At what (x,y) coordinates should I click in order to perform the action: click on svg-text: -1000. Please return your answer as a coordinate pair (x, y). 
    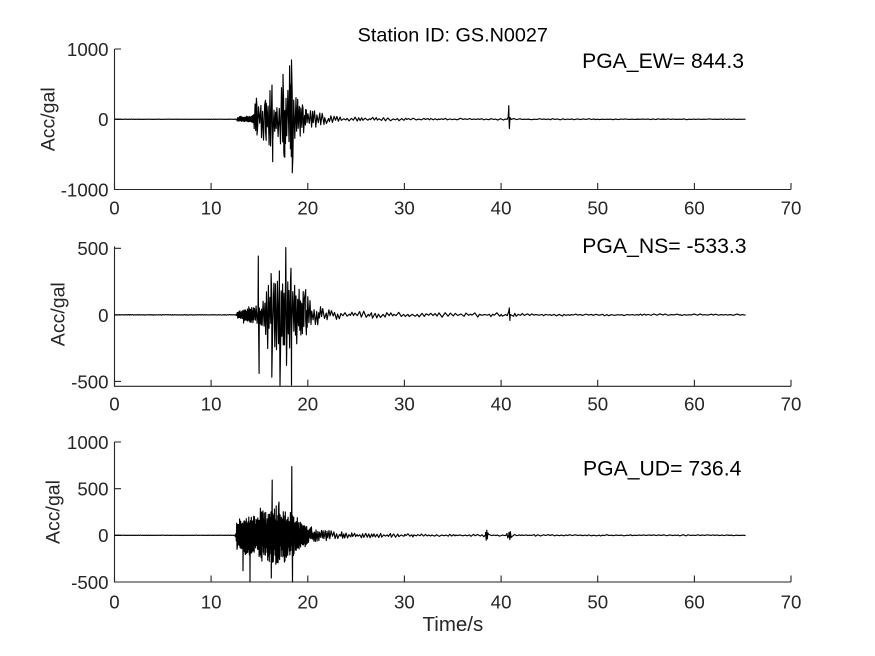
    Looking at the image, I should click on (85, 189).